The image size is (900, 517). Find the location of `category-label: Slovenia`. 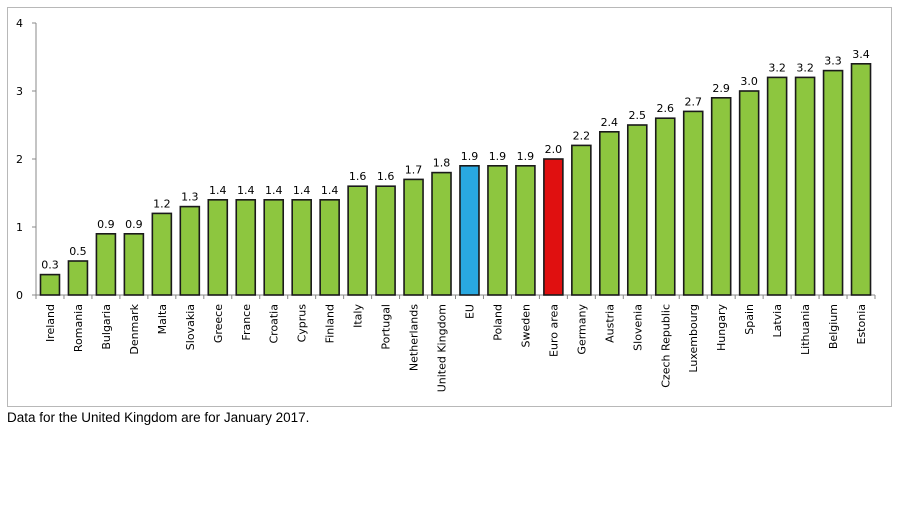

category-label: Slovenia is located at coordinates (637, 327).